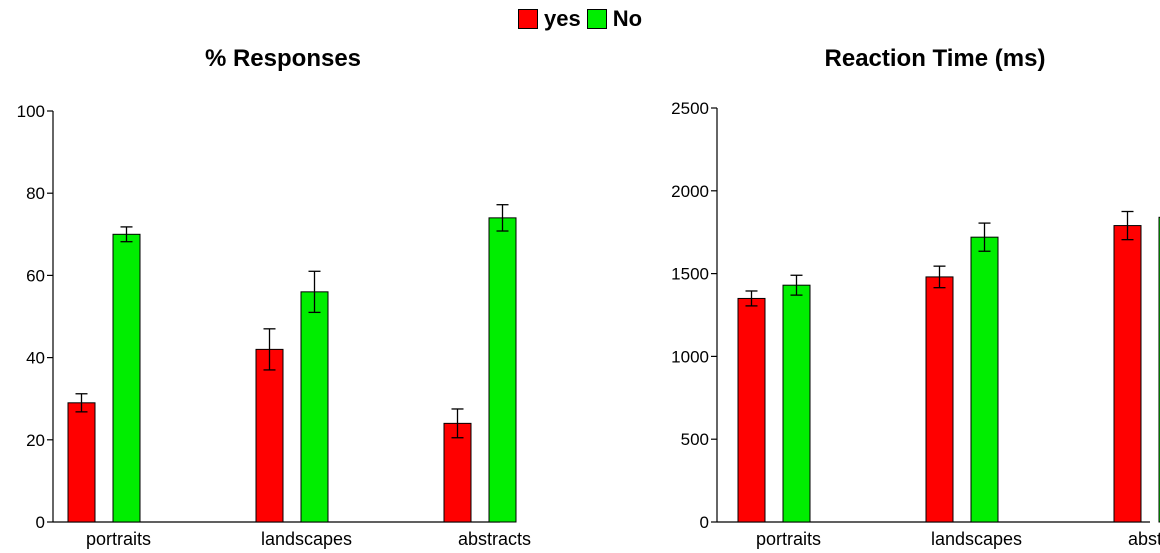 The height and width of the screenshot is (553, 1160). I want to click on legend-item-no: No, so click(614, 19).